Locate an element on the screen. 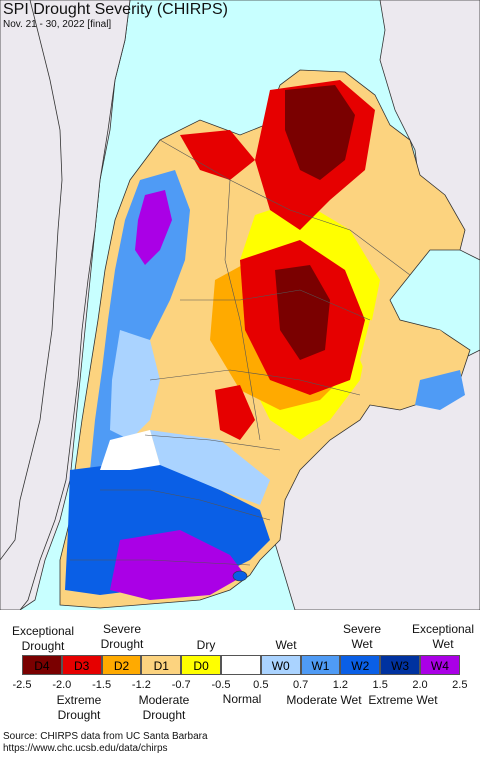  legend-tick: 0.7 is located at coordinates (300, 685).